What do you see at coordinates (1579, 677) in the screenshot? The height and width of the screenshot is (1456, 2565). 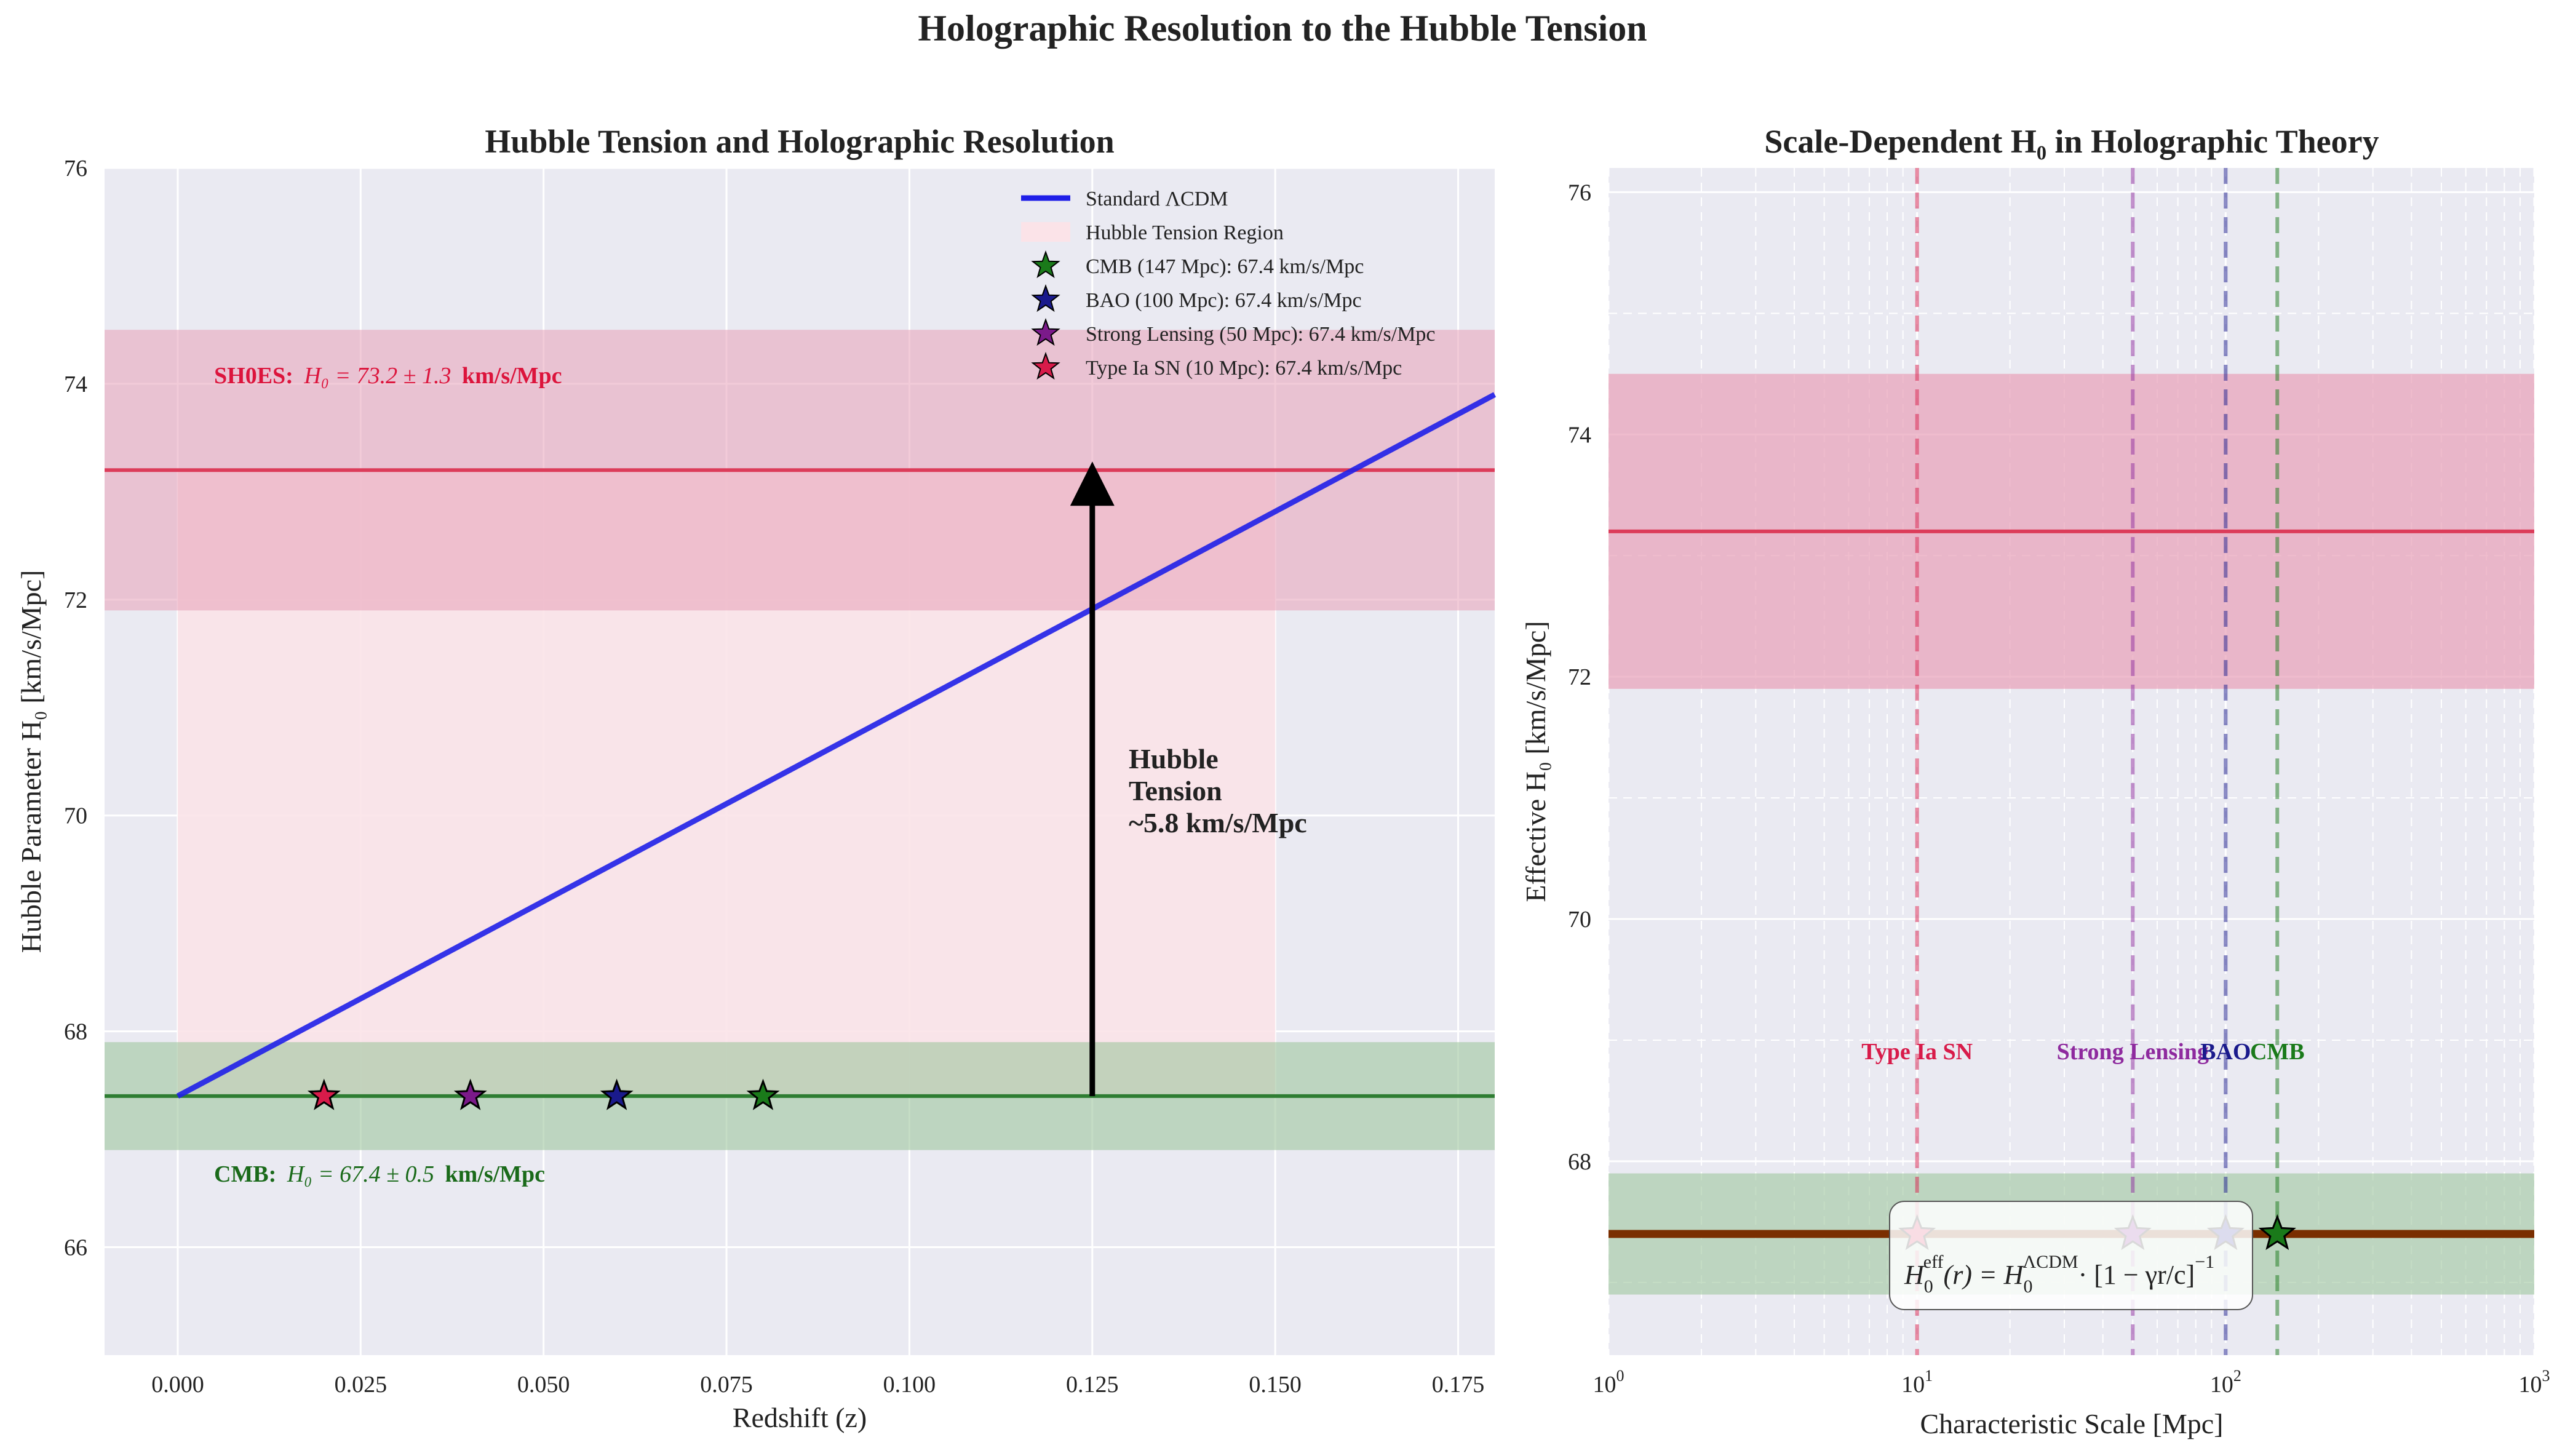 I see `right-y-tick-label: 72` at bounding box center [1579, 677].